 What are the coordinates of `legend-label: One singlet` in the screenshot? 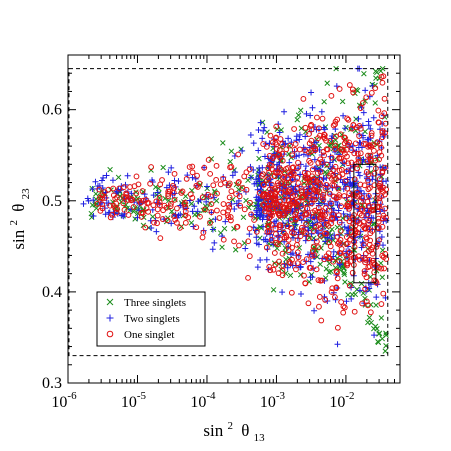 It's located at (149, 335).